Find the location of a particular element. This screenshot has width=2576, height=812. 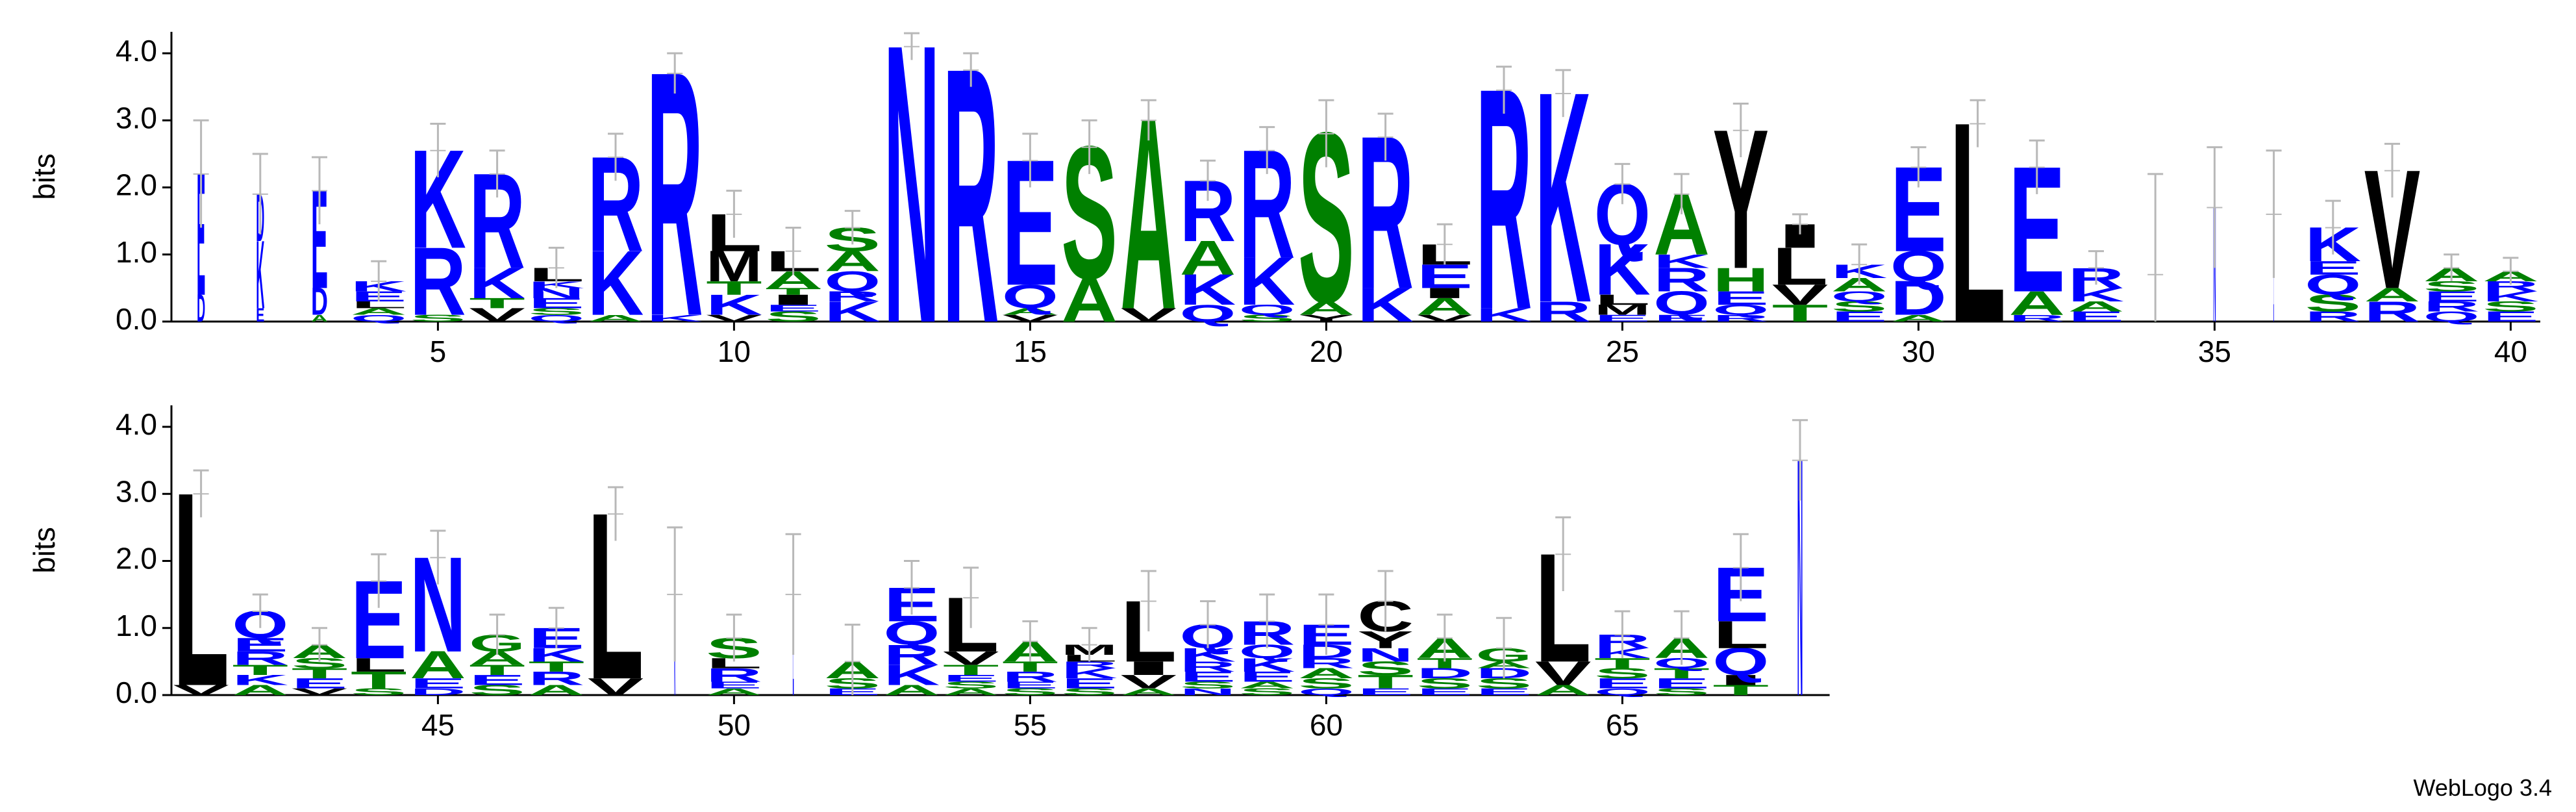

x-tick-label: 35 is located at coordinates (2214, 351).